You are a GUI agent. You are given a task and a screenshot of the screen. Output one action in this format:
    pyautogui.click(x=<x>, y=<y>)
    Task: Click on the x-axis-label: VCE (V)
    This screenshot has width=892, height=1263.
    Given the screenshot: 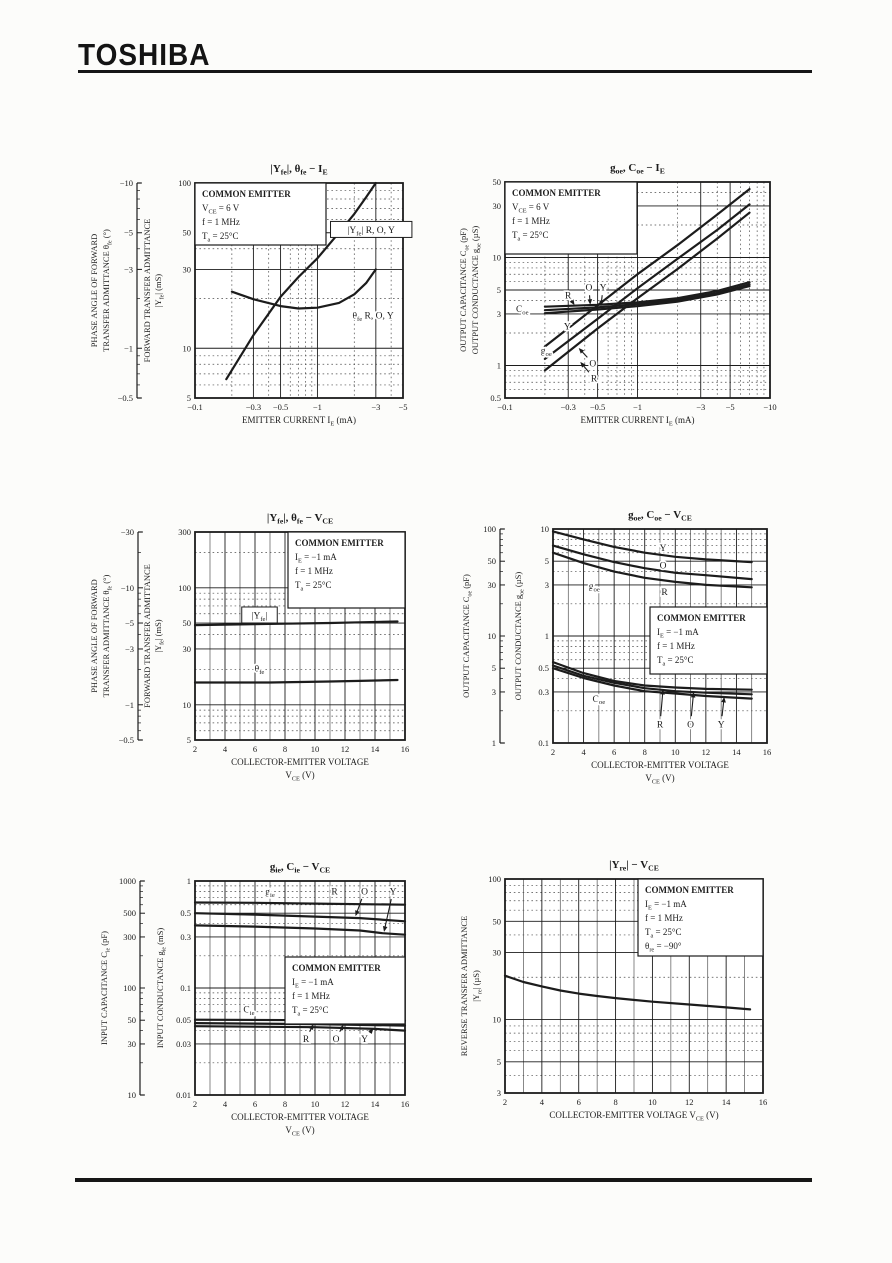 What is the action you would take?
    pyautogui.click(x=299, y=1131)
    